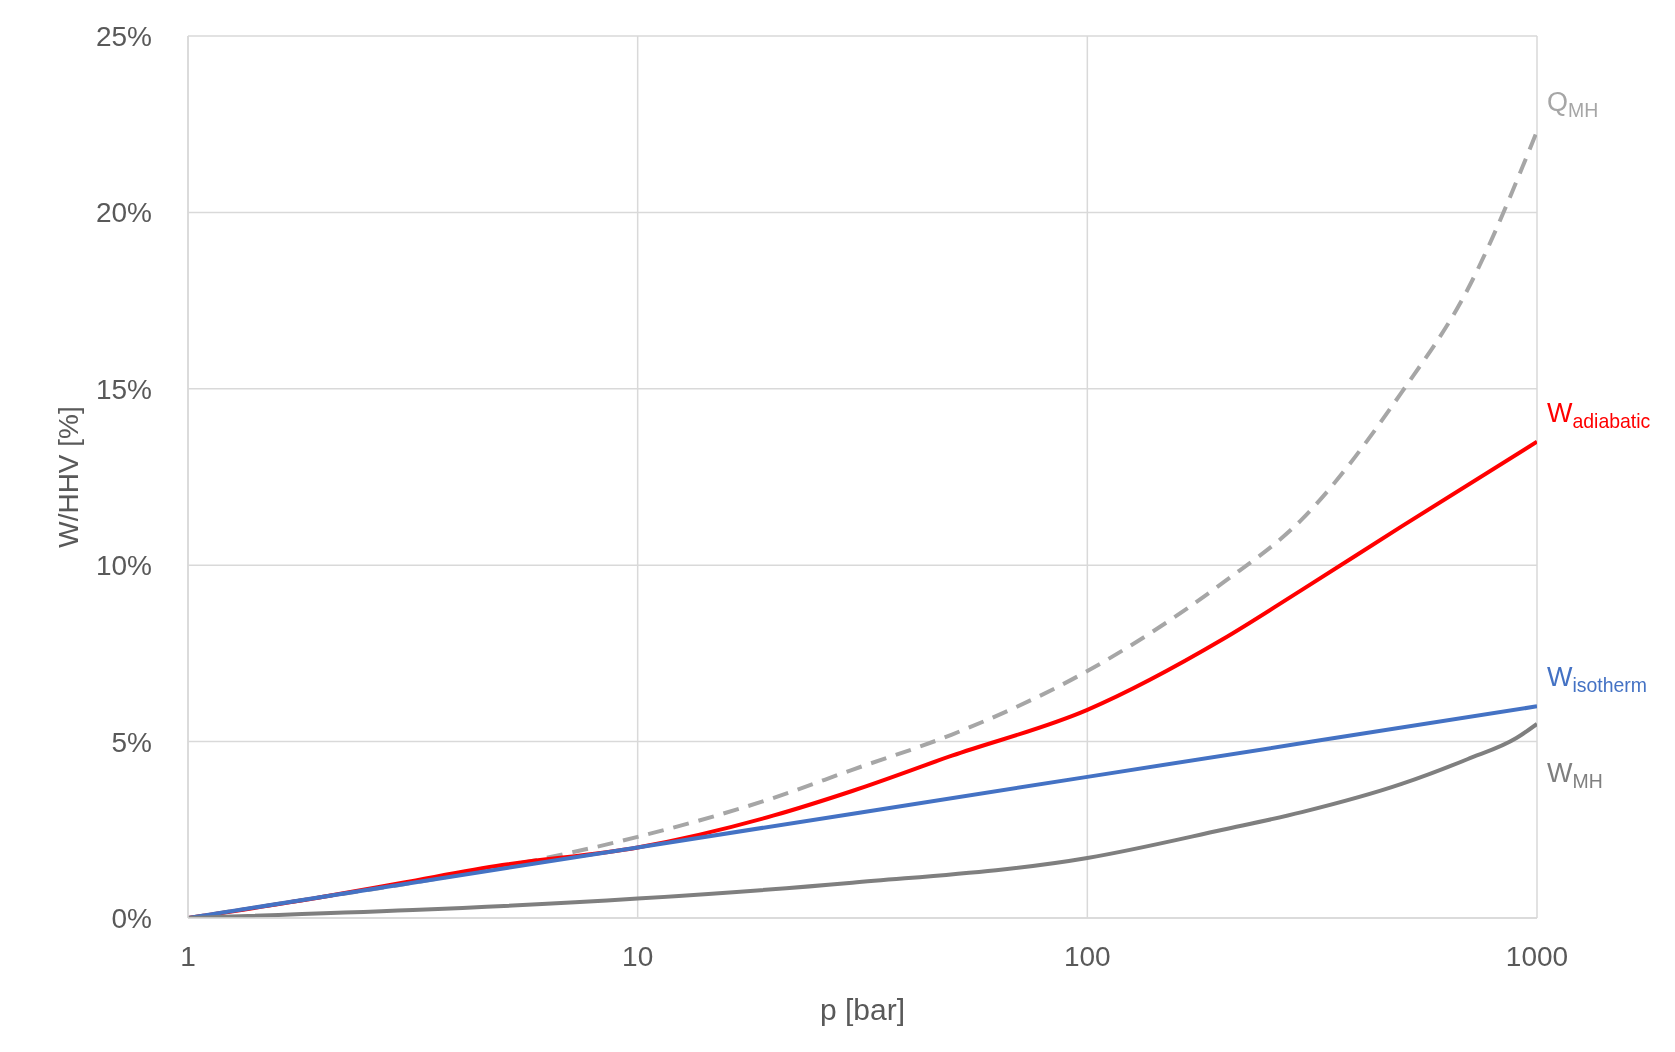  What do you see at coordinates (68, 477) in the screenshot?
I see `y-axis-title: W/HHV [%]` at bounding box center [68, 477].